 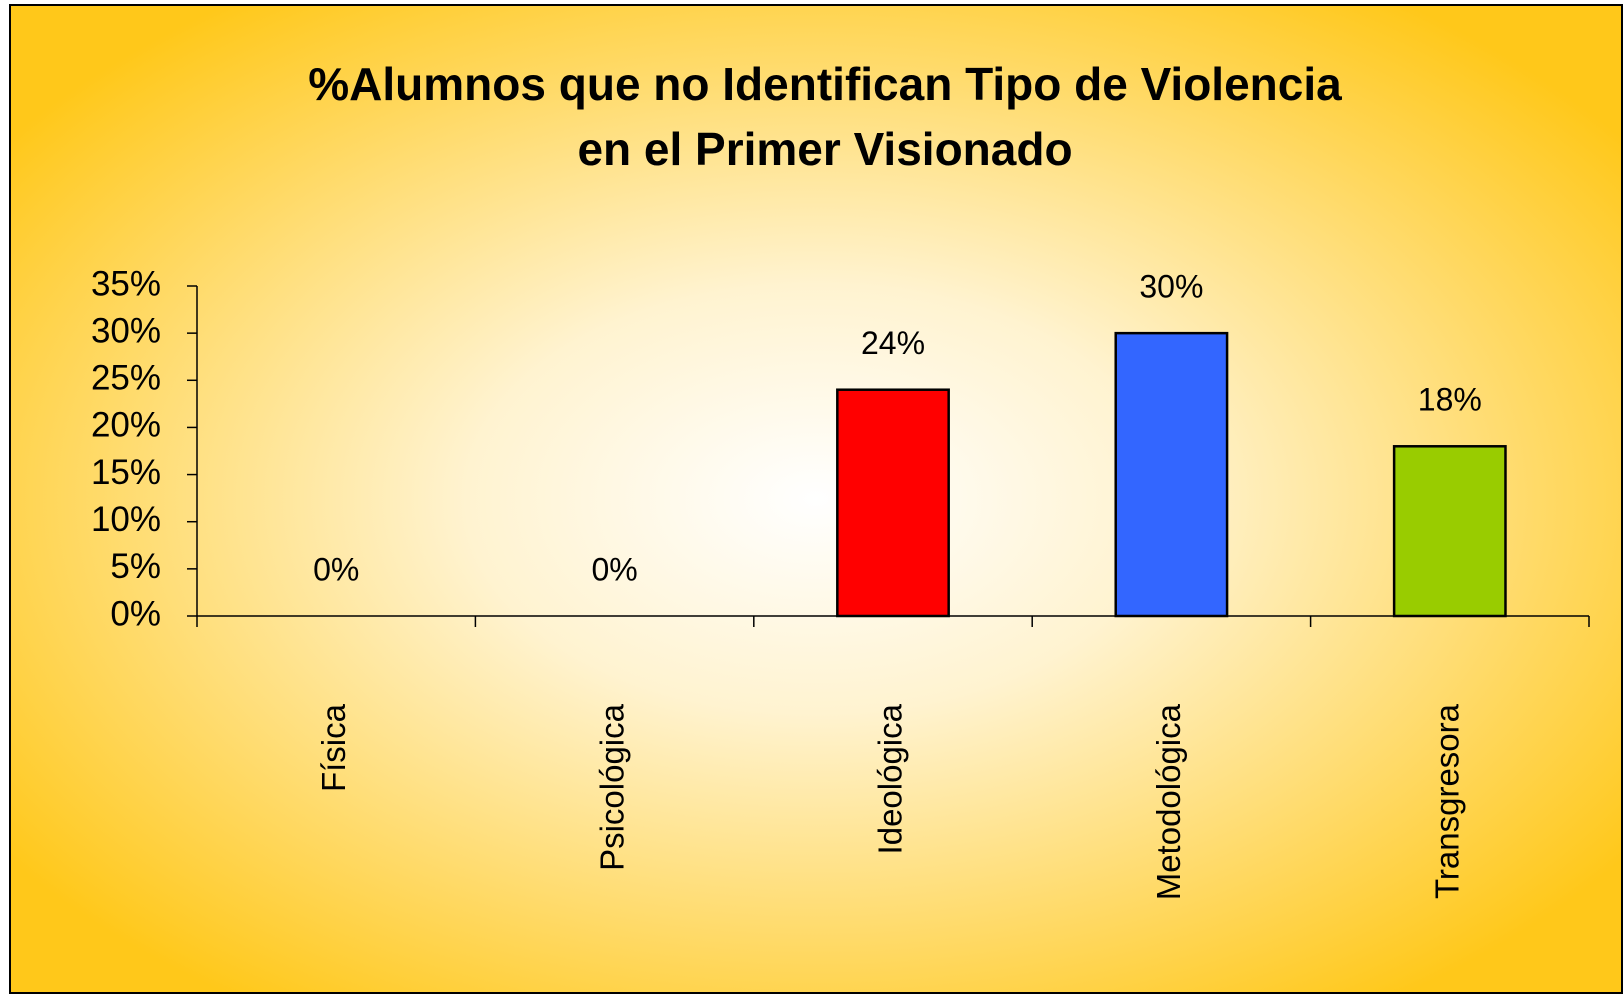 What do you see at coordinates (333, 747) in the screenshot?
I see `x-tick-label: Física` at bounding box center [333, 747].